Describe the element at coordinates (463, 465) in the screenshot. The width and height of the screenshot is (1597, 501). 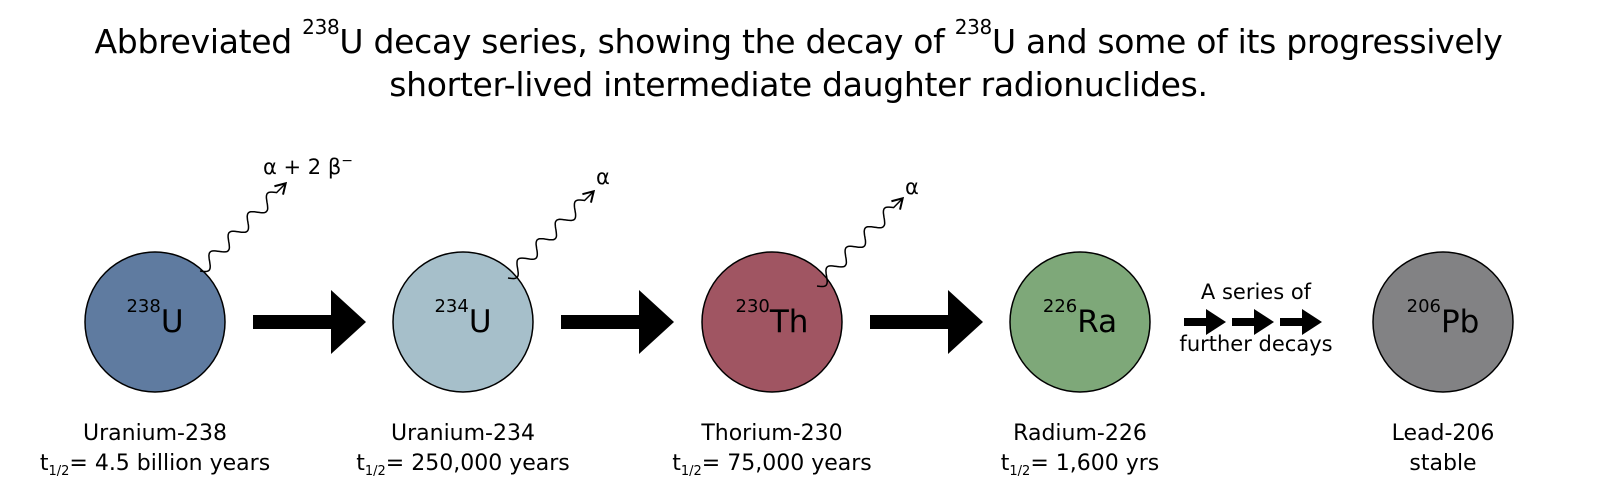
I see `half-life: t1/2= 250,000 years` at that location.